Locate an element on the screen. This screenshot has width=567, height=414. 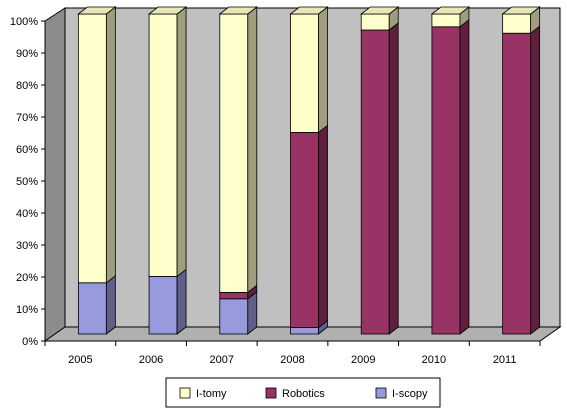
y-tick-label: 20% is located at coordinates (27, 278).